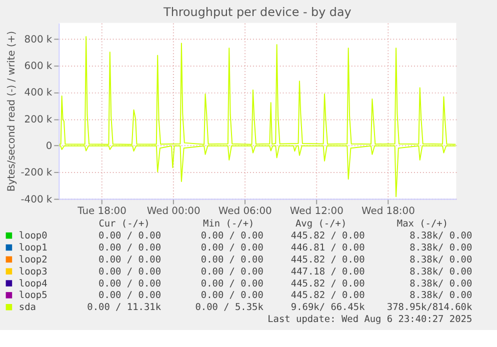  What do you see at coordinates (429, 308) in the screenshot?
I see `text: 378.95k/814.60k` at bounding box center [429, 308].